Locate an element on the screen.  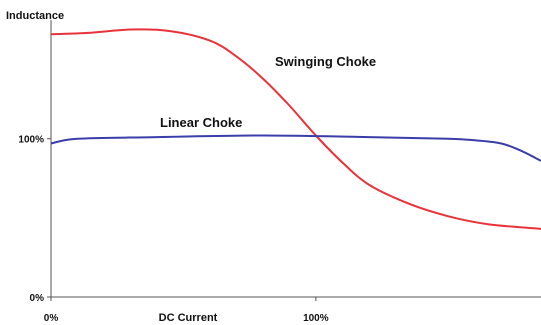
x-tick-label: 100% is located at coordinates (316, 318).